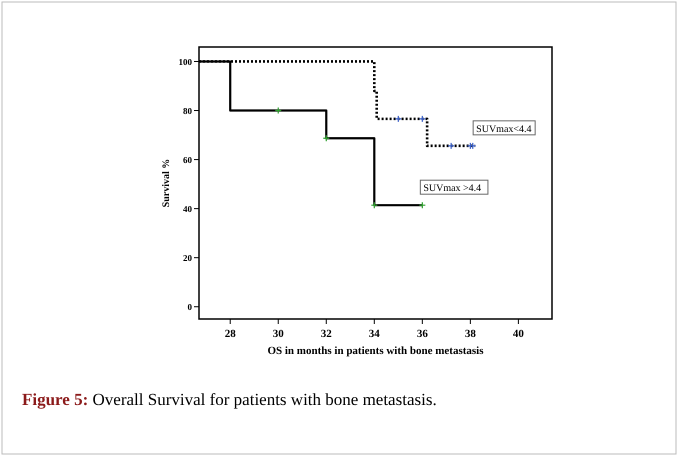 The height and width of the screenshot is (456, 678). I want to click on y-tick-label: 0, so click(190, 307).